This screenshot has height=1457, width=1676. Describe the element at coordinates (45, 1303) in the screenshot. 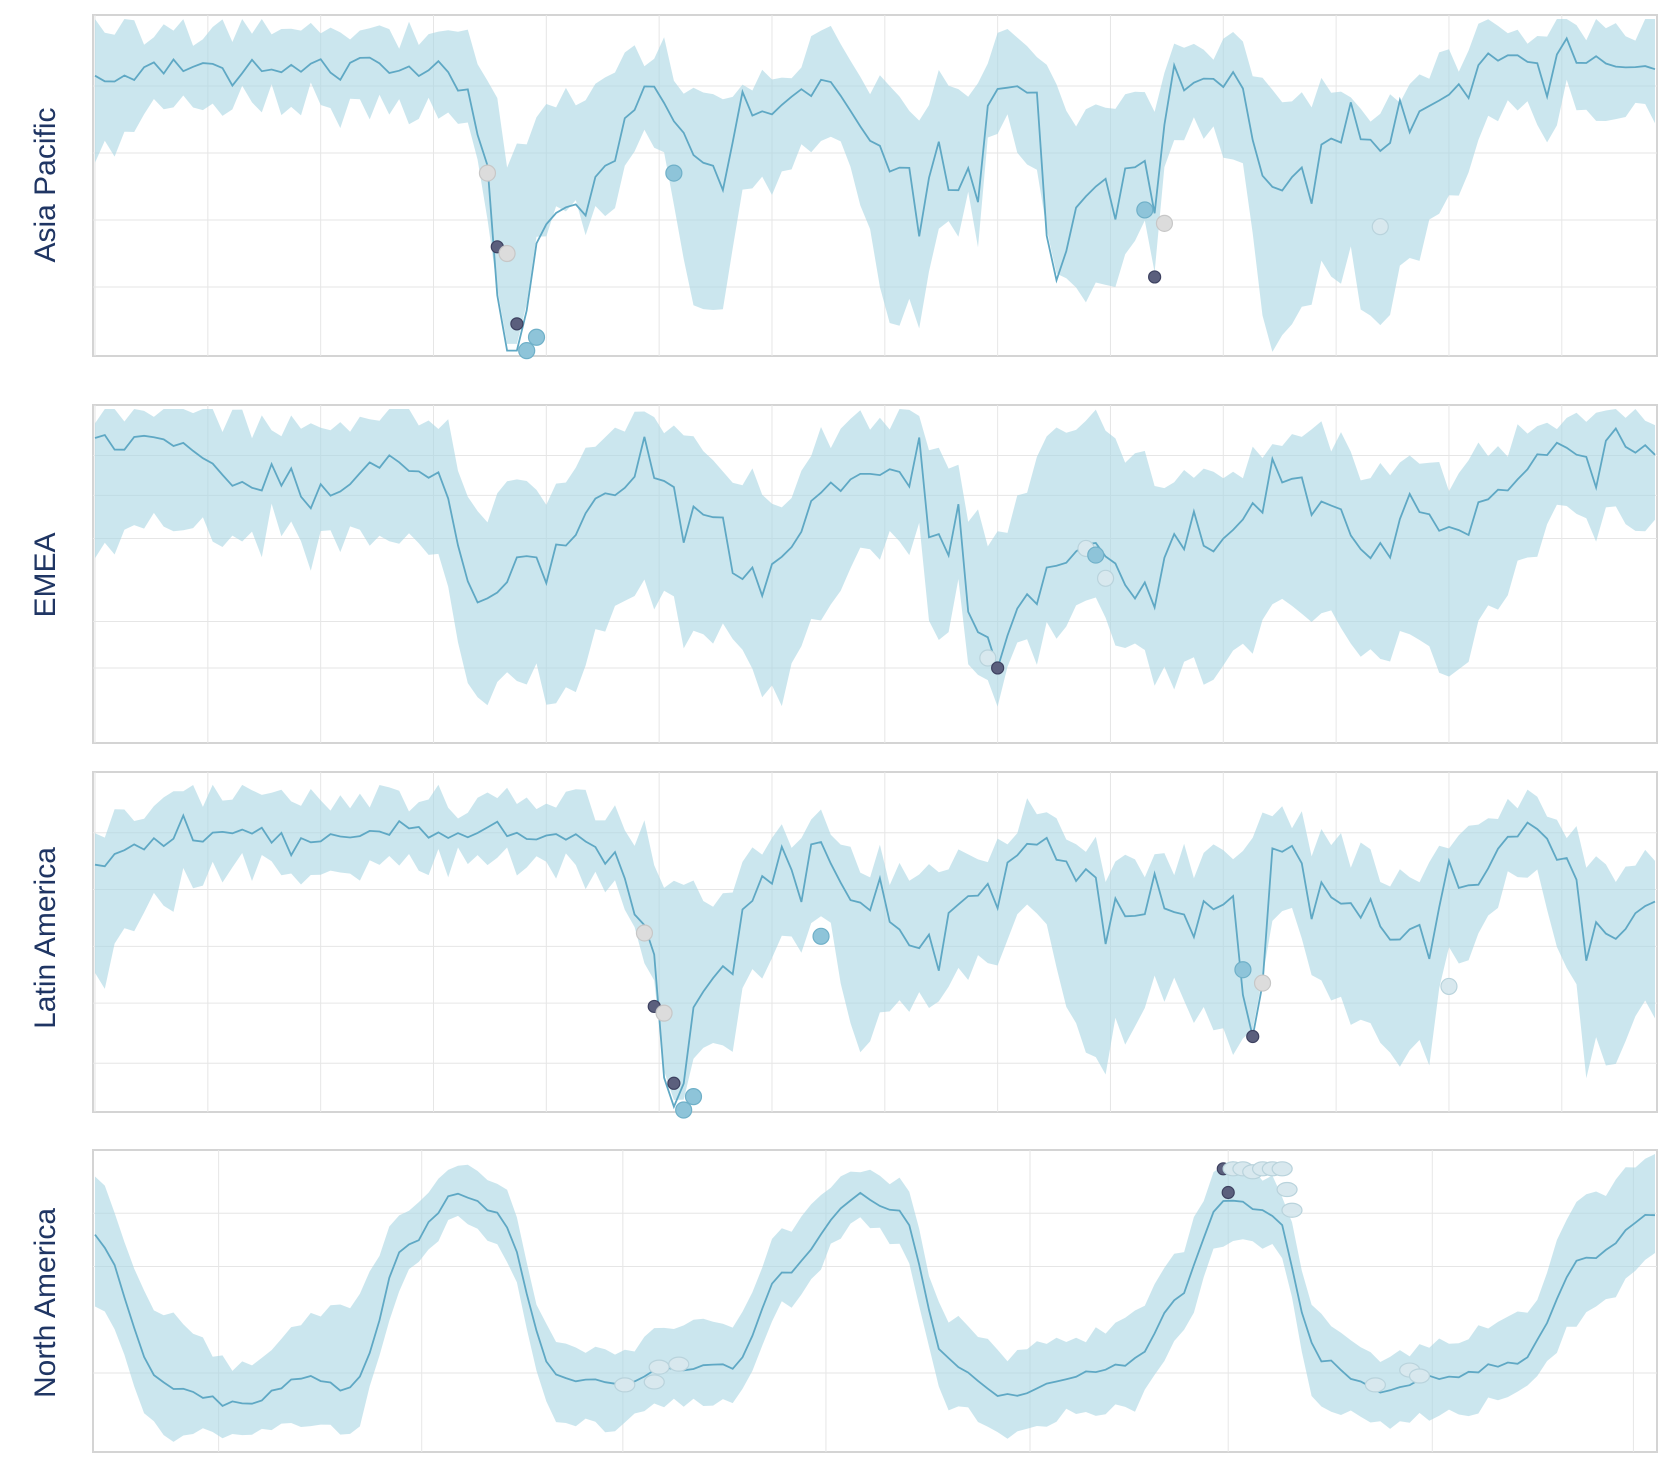

I see `region-label-north-america: North America` at that location.